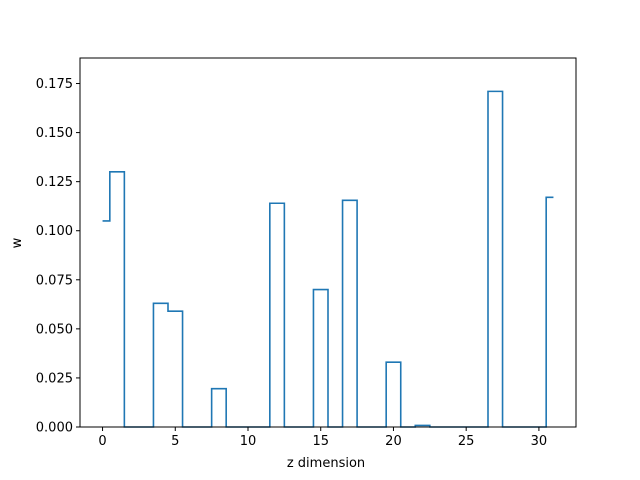  Describe the element at coordinates (54, 378) in the screenshot. I see `y-tick-label: 0.025` at that location.